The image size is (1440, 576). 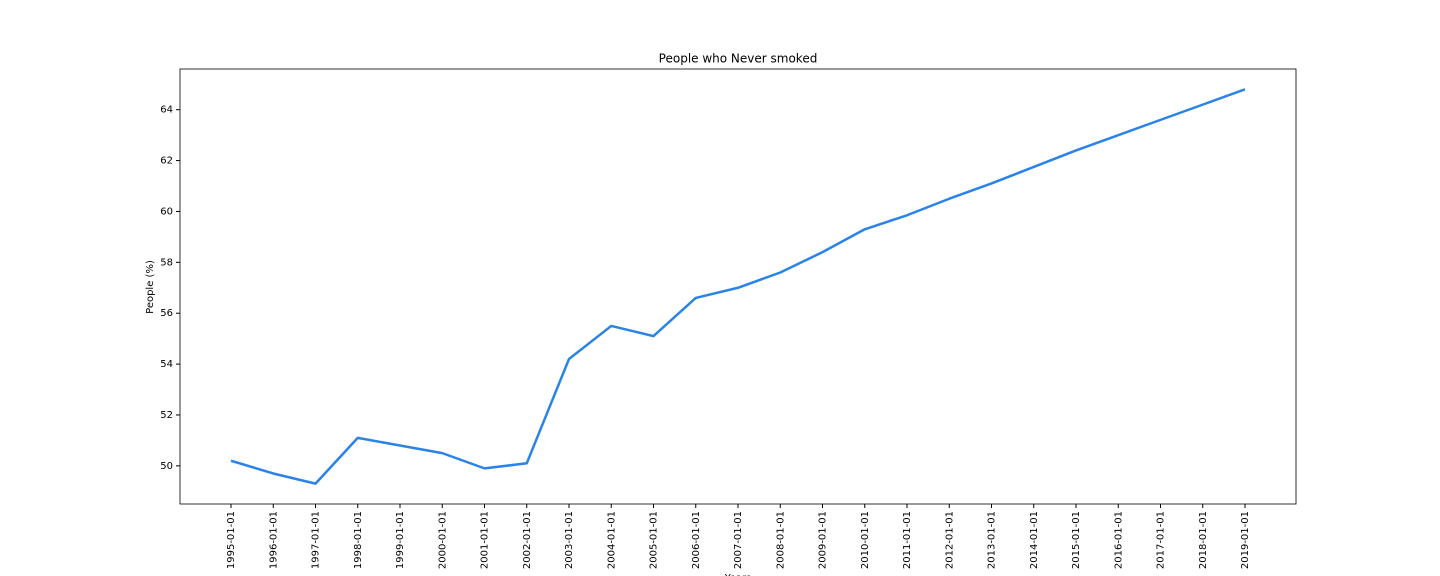 What do you see at coordinates (166, 364) in the screenshot?
I see `y-tick-label: 54` at bounding box center [166, 364].